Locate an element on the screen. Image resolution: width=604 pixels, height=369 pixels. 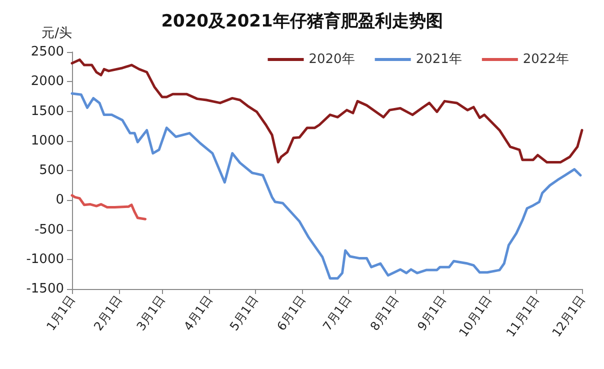
y-tick-label: -1000 is located at coordinates (45, 259).